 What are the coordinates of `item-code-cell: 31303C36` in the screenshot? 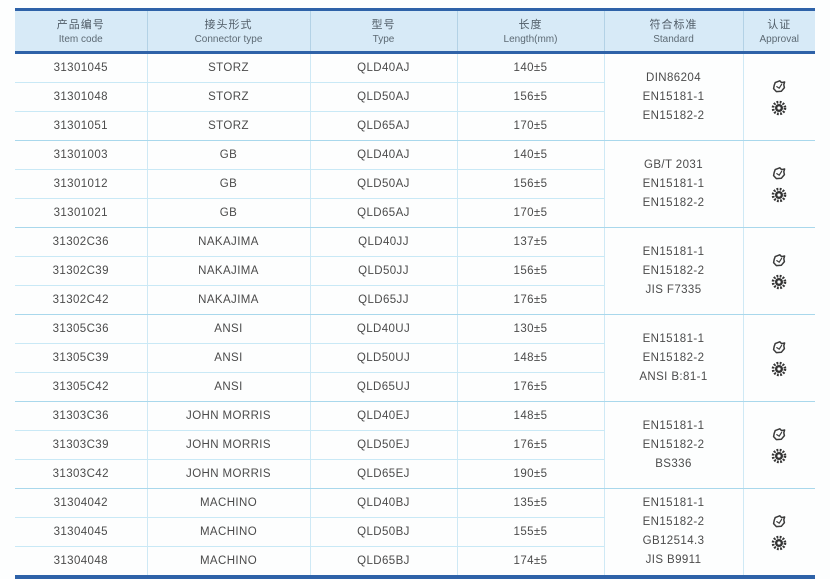 It's located at (81, 416).